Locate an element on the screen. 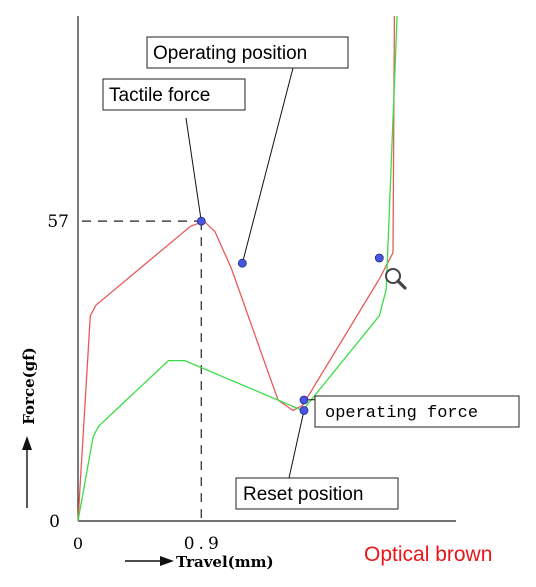 The height and width of the screenshot is (587, 536). y-tick-label-57: 57 is located at coordinates (58, 222).